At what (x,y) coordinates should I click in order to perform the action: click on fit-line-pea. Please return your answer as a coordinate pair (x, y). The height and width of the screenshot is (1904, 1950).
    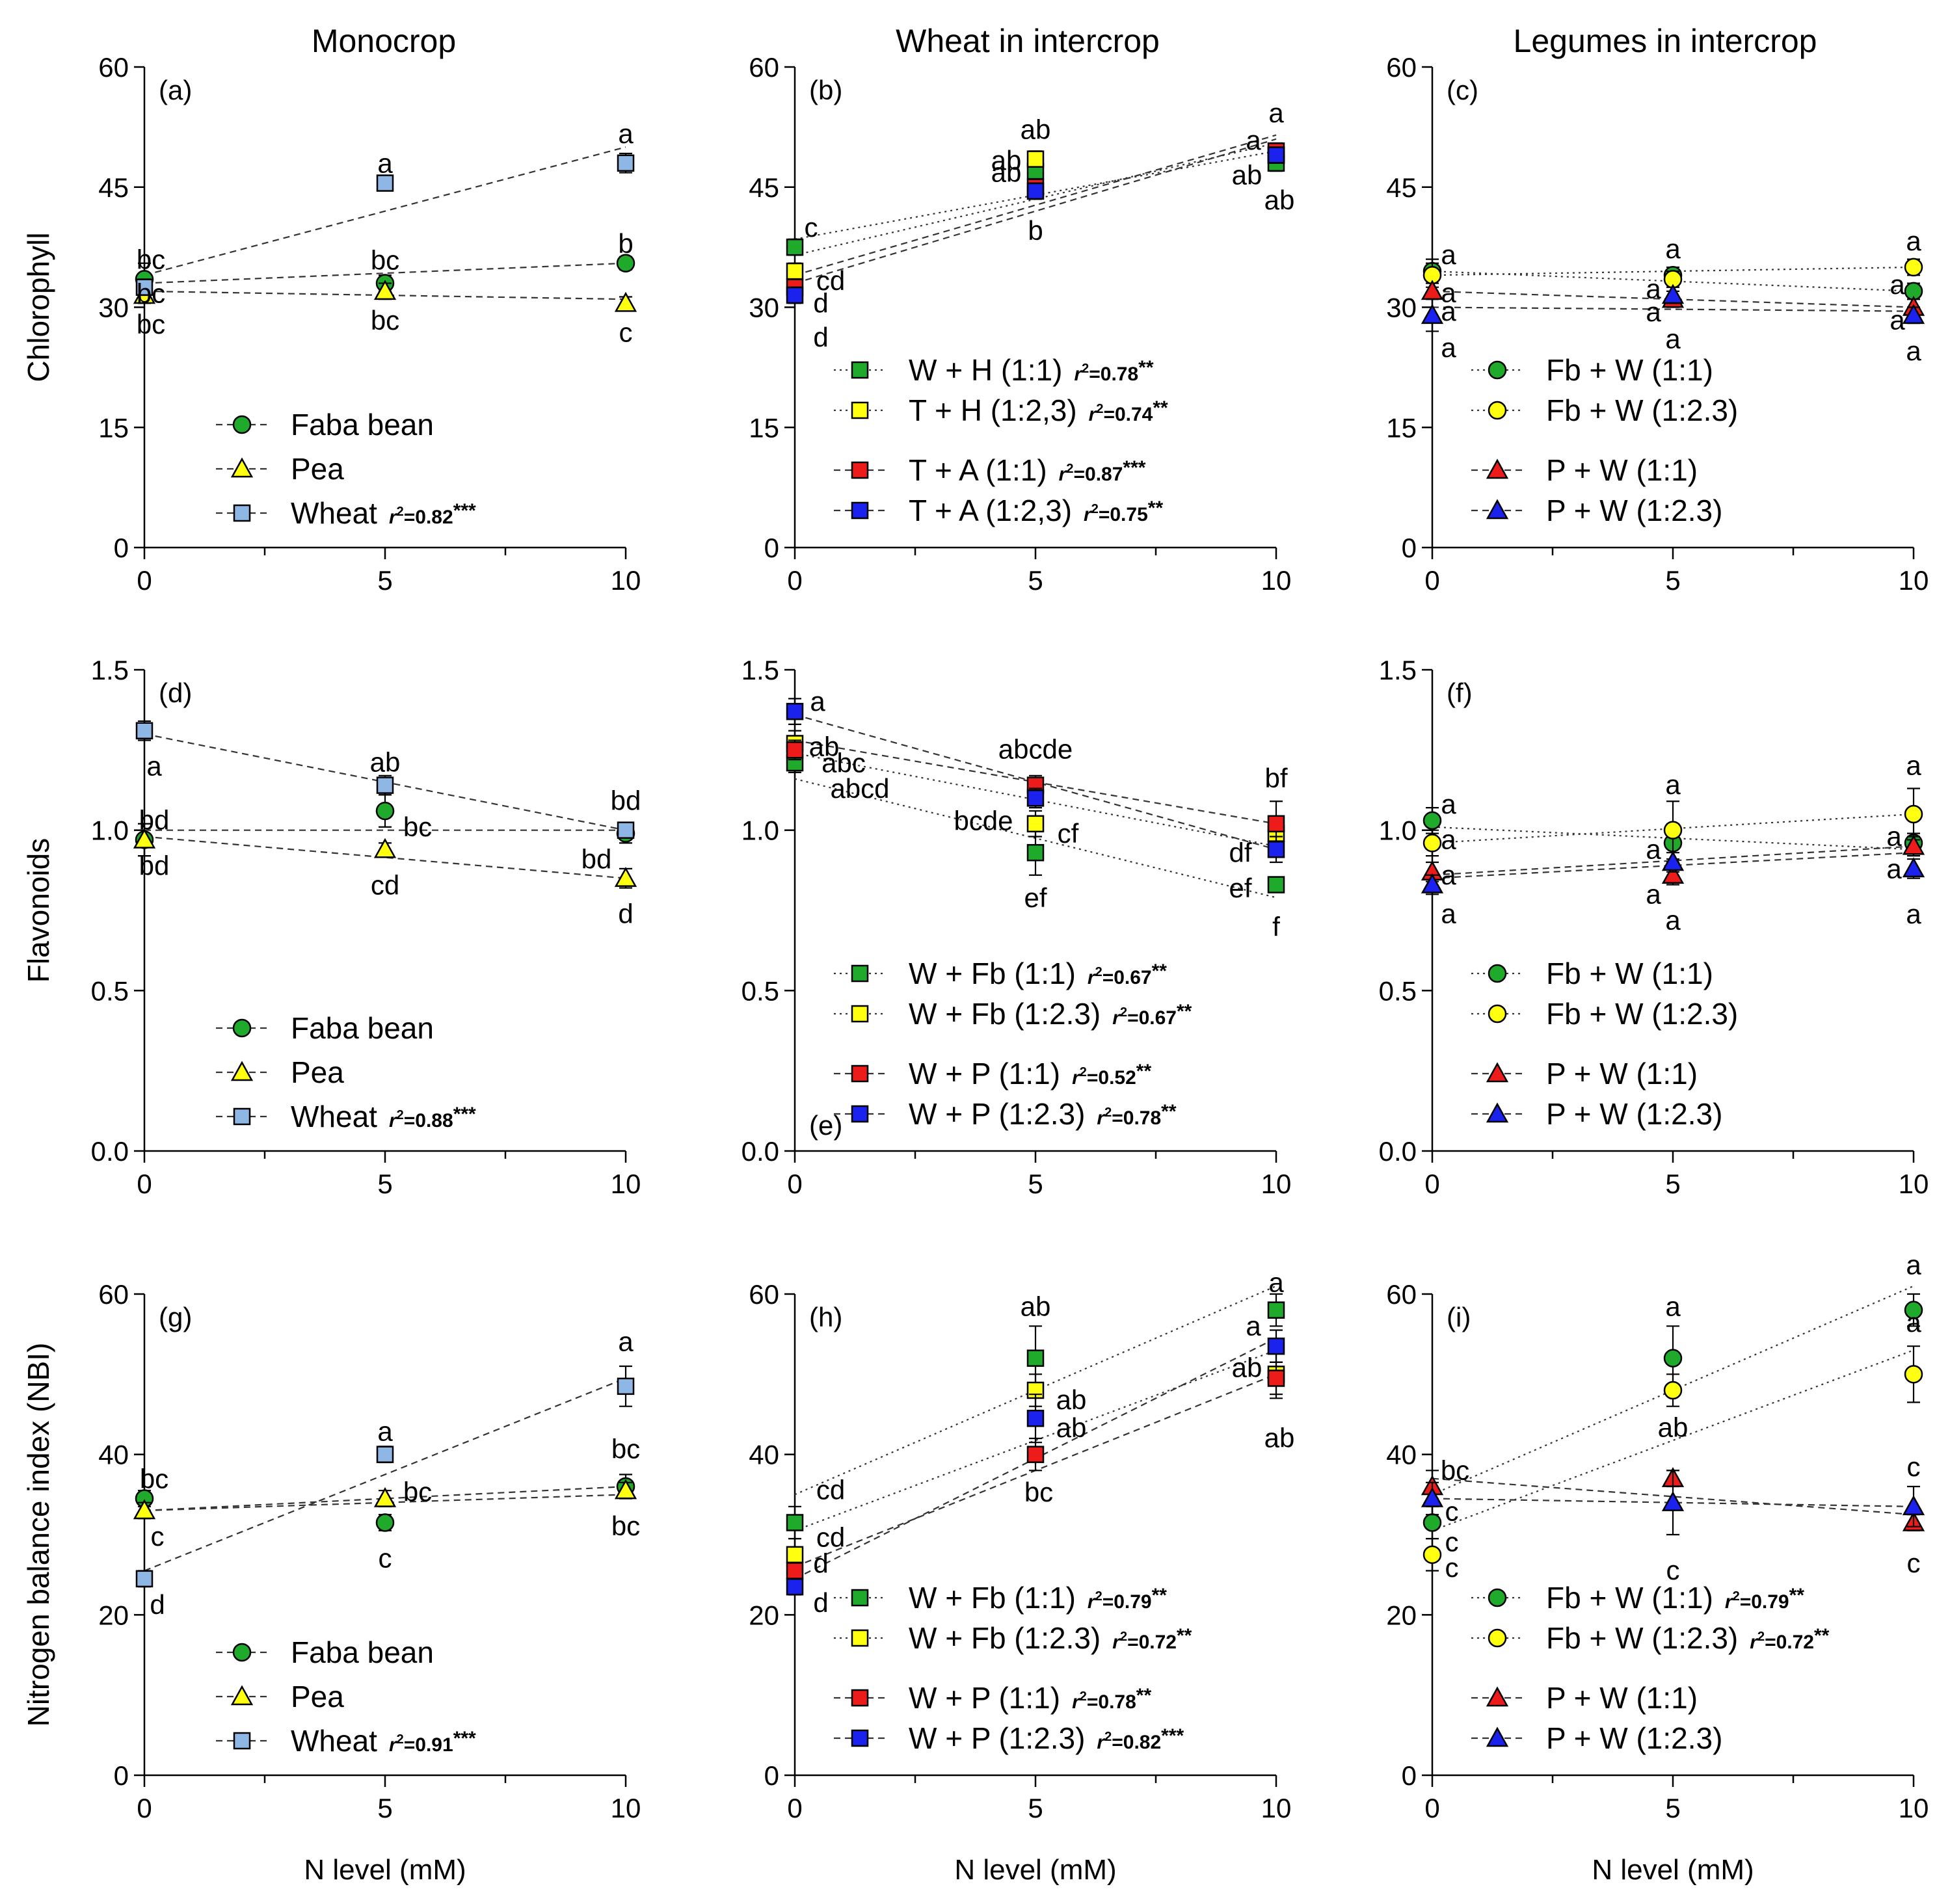
    Looking at the image, I should click on (385, 295).